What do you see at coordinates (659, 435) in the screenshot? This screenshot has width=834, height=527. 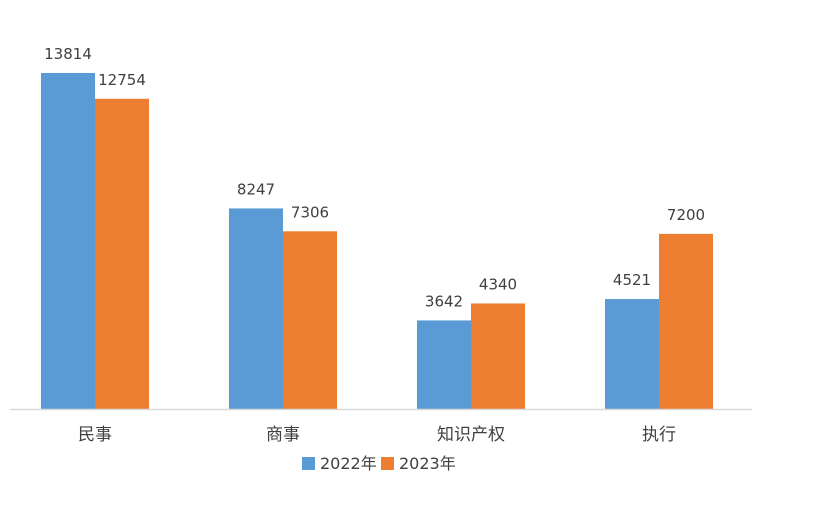 I see `category-label-3: 执行` at bounding box center [659, 435].